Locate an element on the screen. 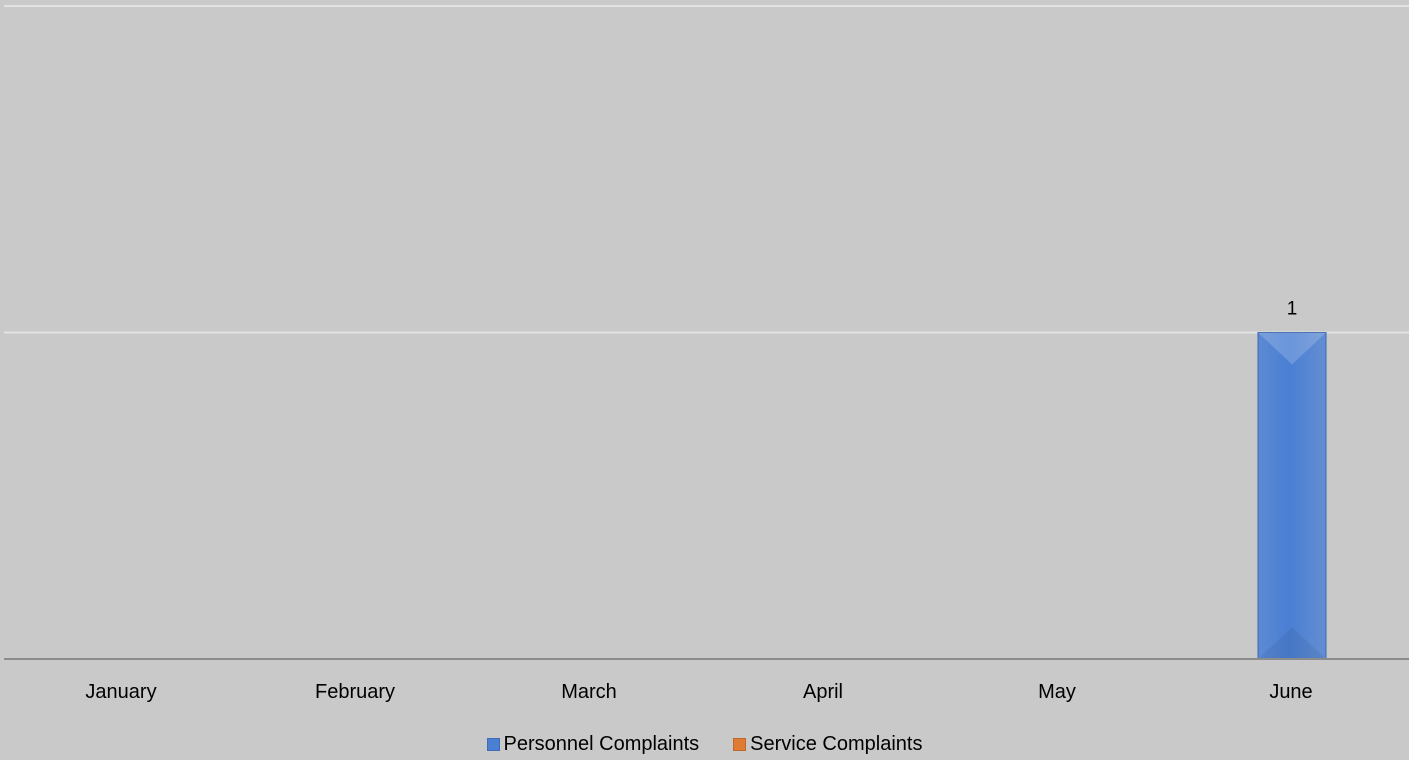 This screenshot has height=760, width=1409. x-tick-label: June is located at coordinates (1290, 692).